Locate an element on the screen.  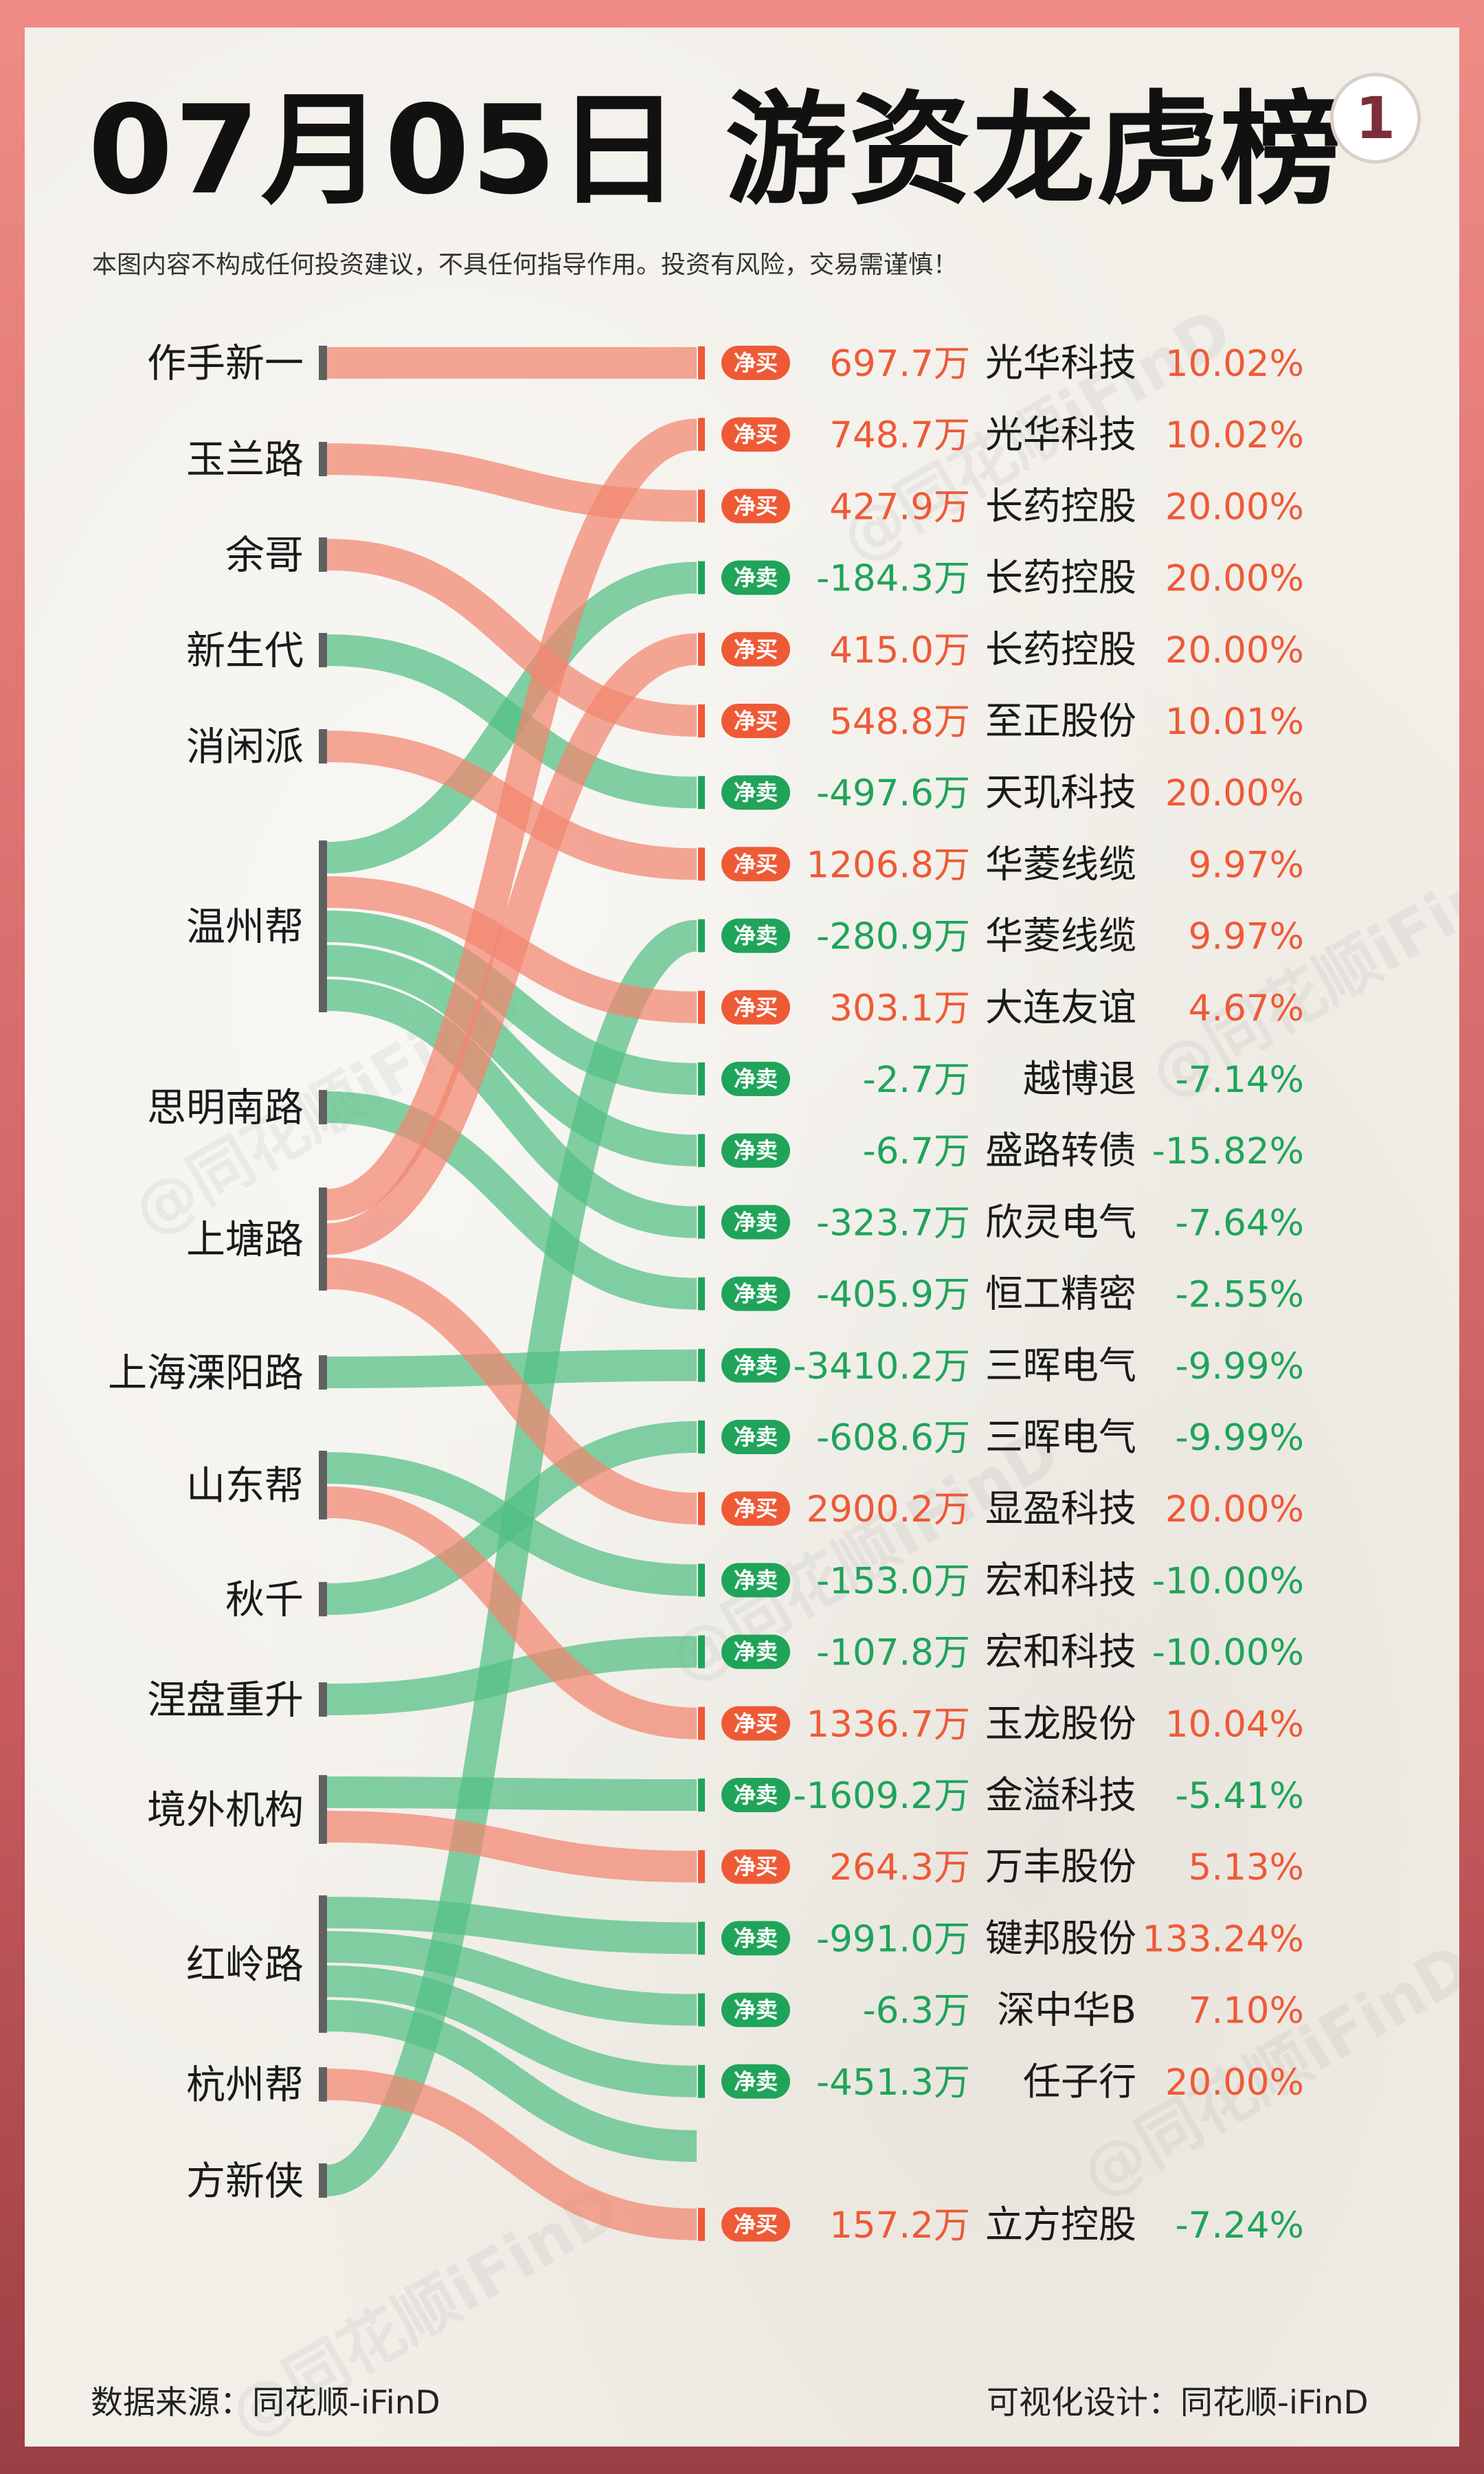
stock-name-label: 盛路转债 is located at coordinates (1060, 1150).